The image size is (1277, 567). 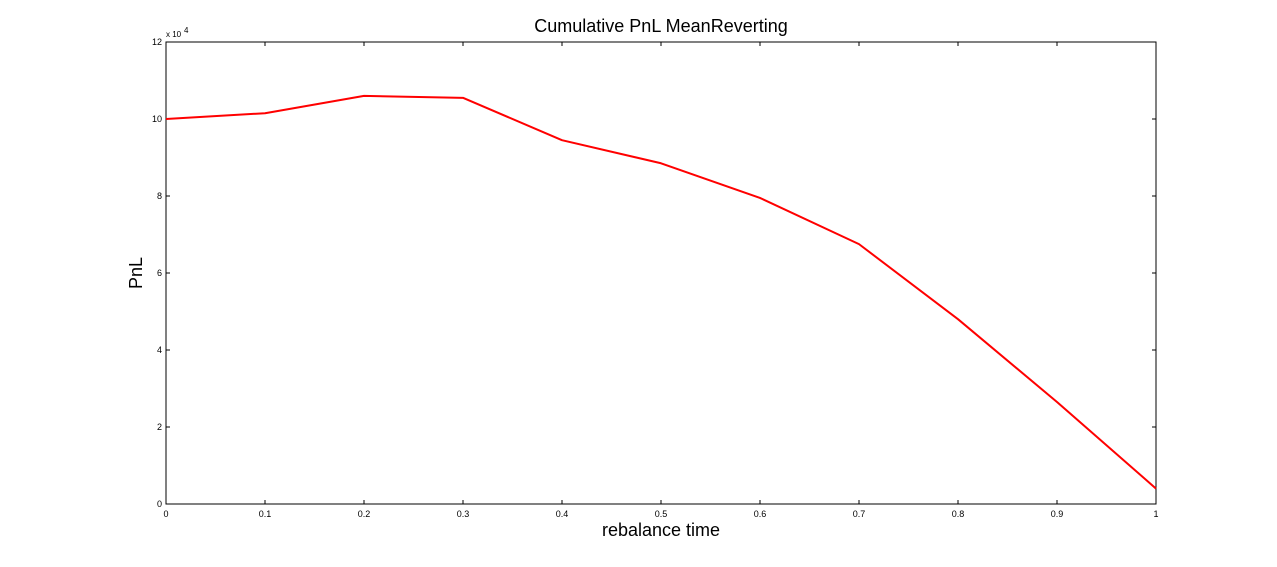 What do you see at coordinates (1057, 514) in the screenshot?
I see `x-tick-label: 0.9` at bounding box center [1057, 514].